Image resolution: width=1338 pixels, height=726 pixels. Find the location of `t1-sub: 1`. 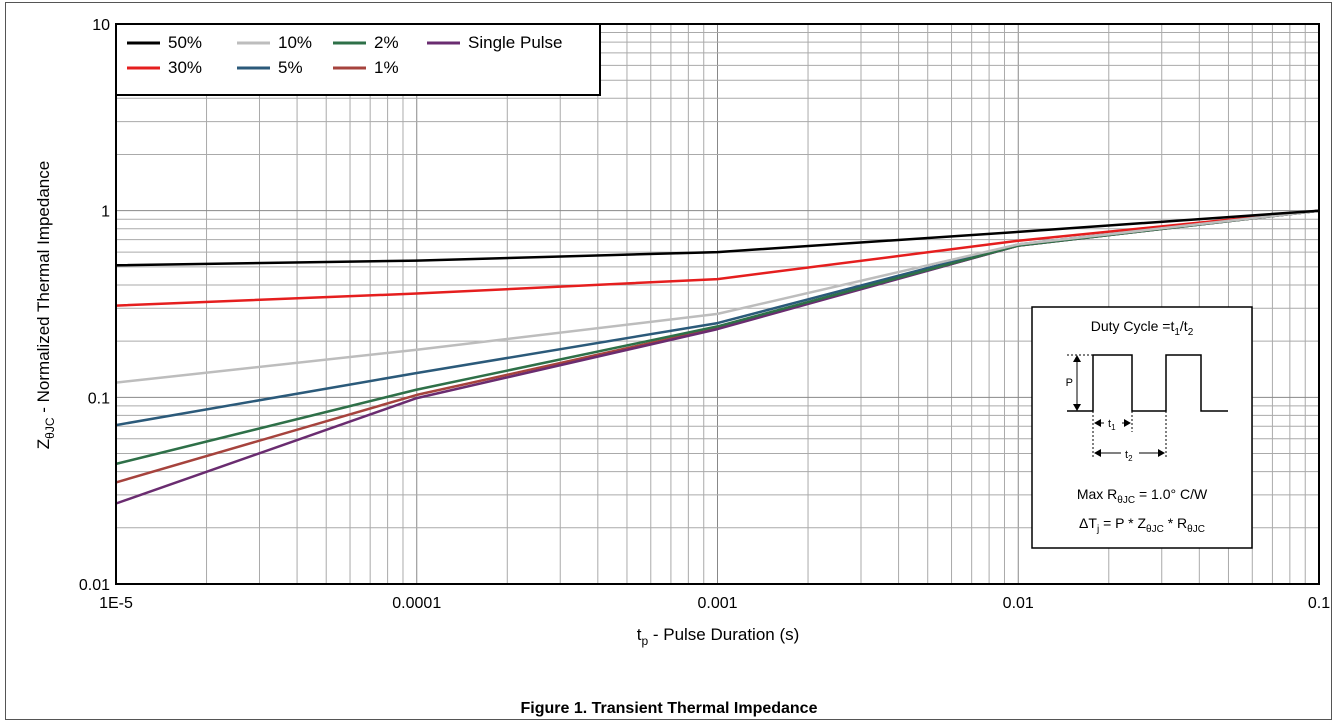

t1-sub: 1 is located at coordinates (1113, 427).